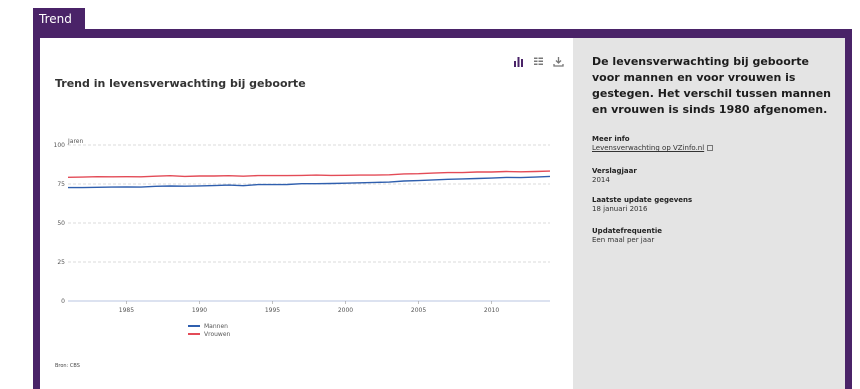 The image size is (860, 389). I want to click on legend-swatch-mannen, so click(194, 326).